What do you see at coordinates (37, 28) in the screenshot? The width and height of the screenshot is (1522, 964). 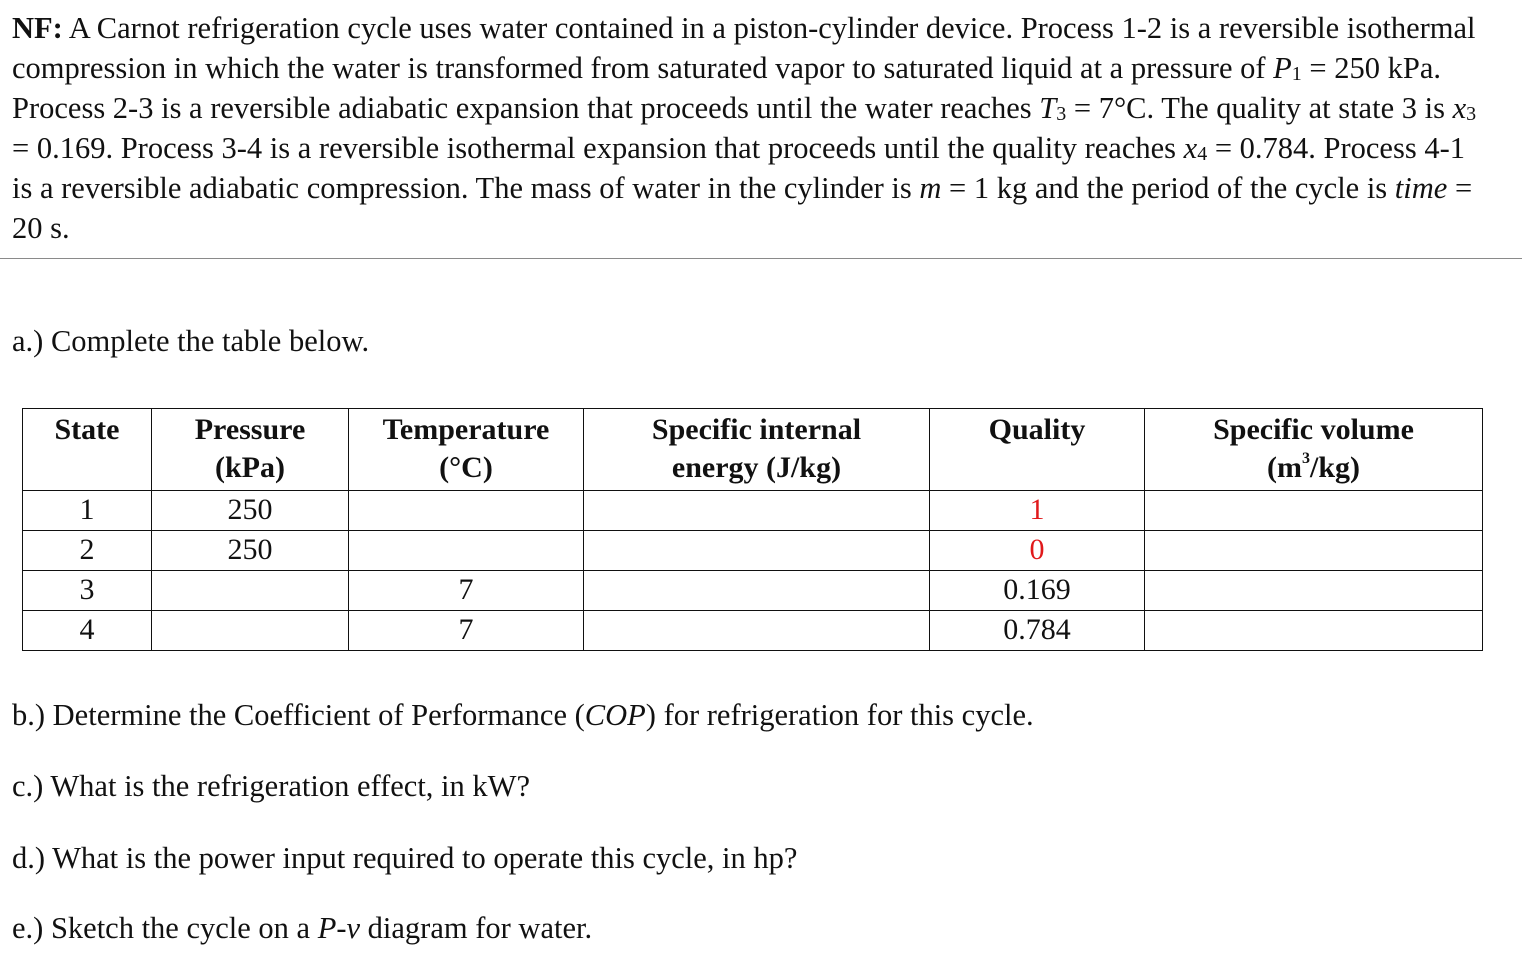 I see `problem-lead: NF:` at bounding box center [37, 28].